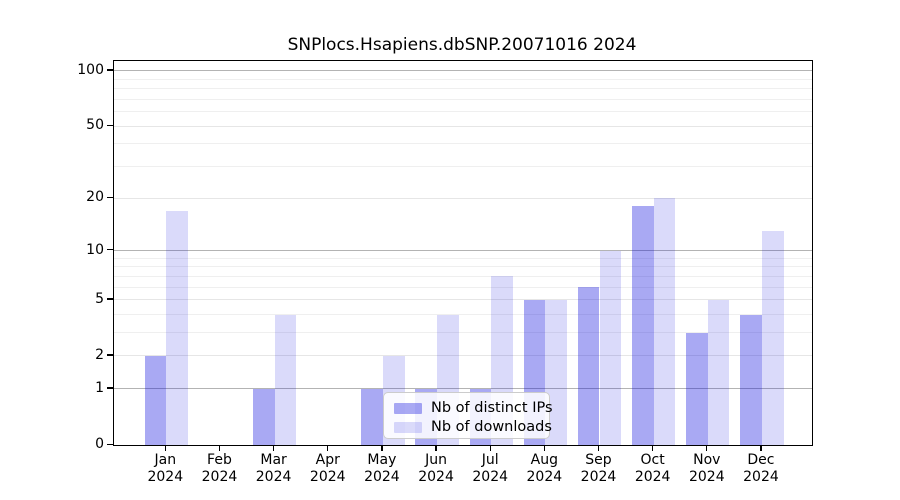  I want to click on x-tick-month: Oct, so click(652, 460).